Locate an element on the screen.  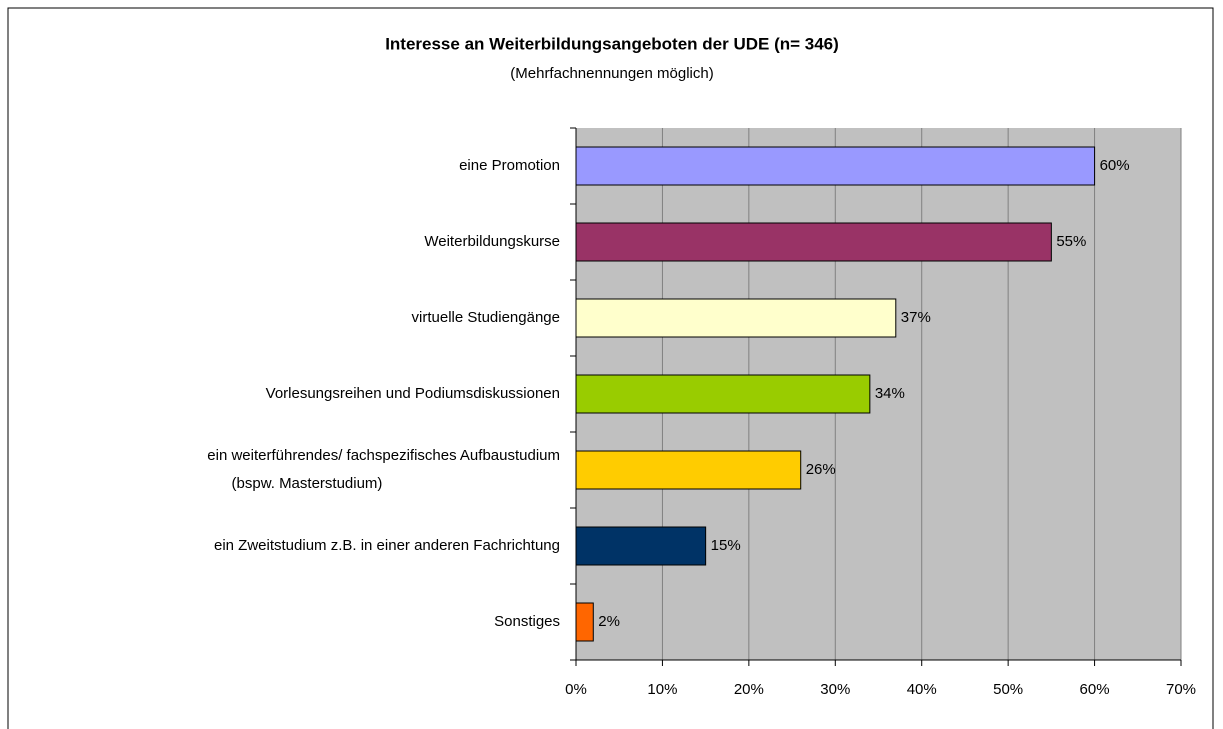
data-label: 34% is located at coordinates (890, 393).